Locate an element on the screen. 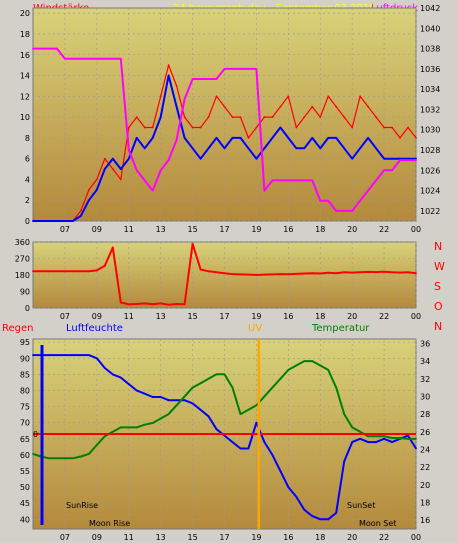  y-left-tick-label: 40 is located at coordinates (25, 519).